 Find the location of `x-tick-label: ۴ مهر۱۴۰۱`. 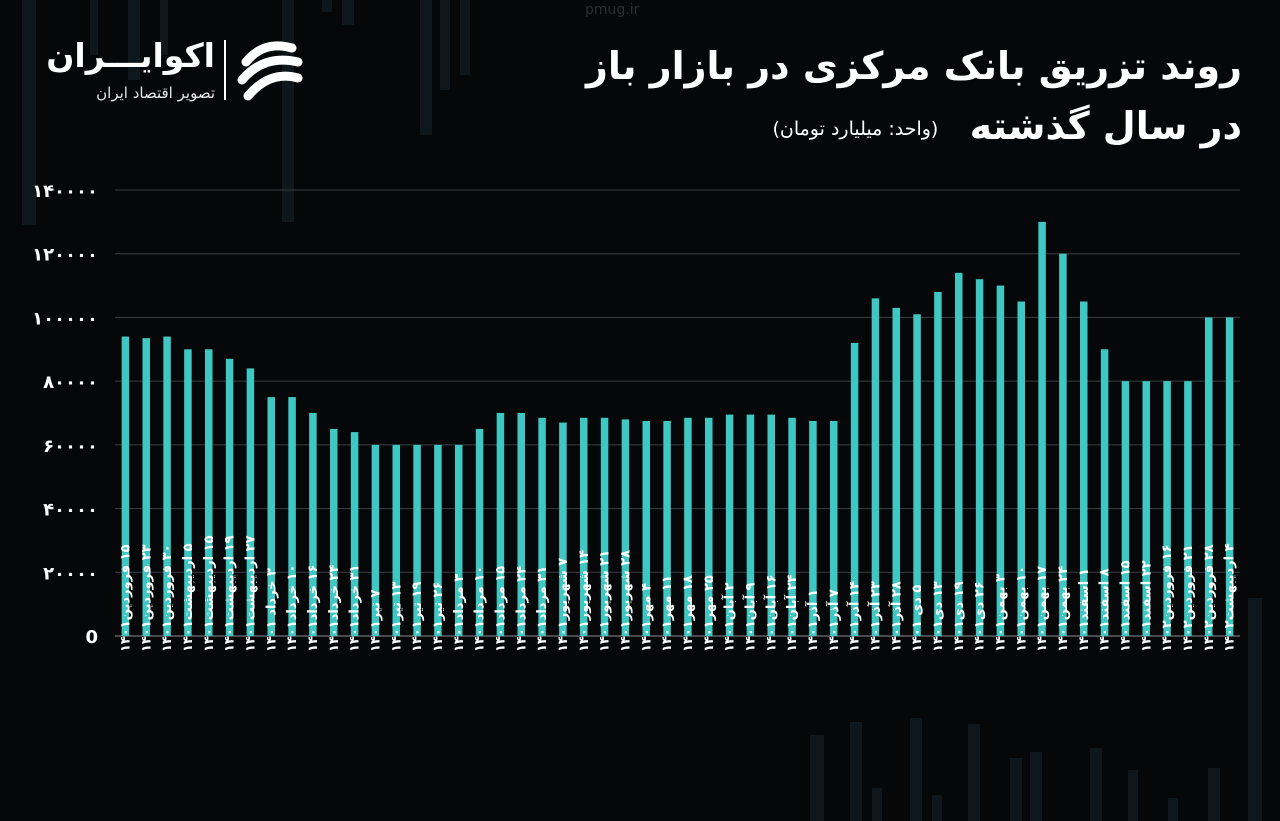

x-tick-label: ۴ مهر۱۴۰۱ is located at coordinates (646, 617).